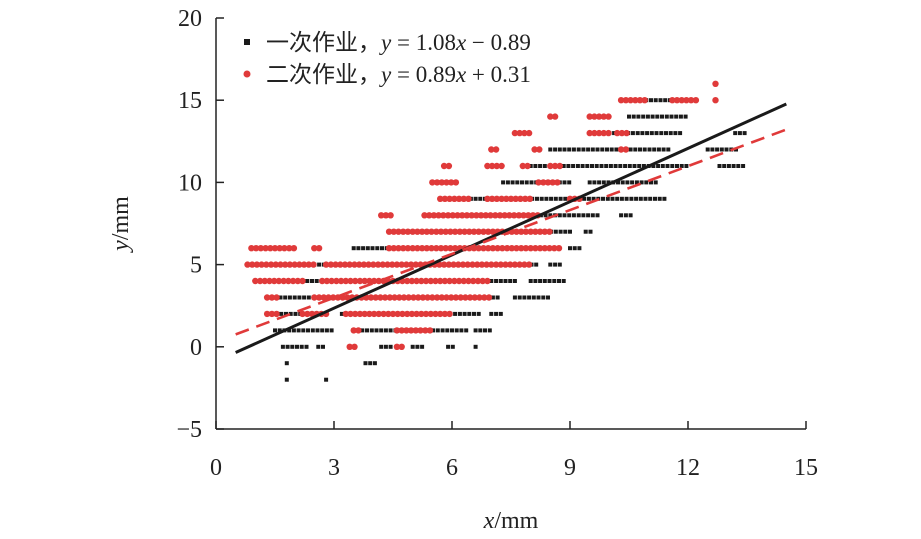 The image size is (921, 539). What do you see at coordinates (196, 266) in the screenshot?
I see `y-tick-label: 5` at bounding box center [196, 266].